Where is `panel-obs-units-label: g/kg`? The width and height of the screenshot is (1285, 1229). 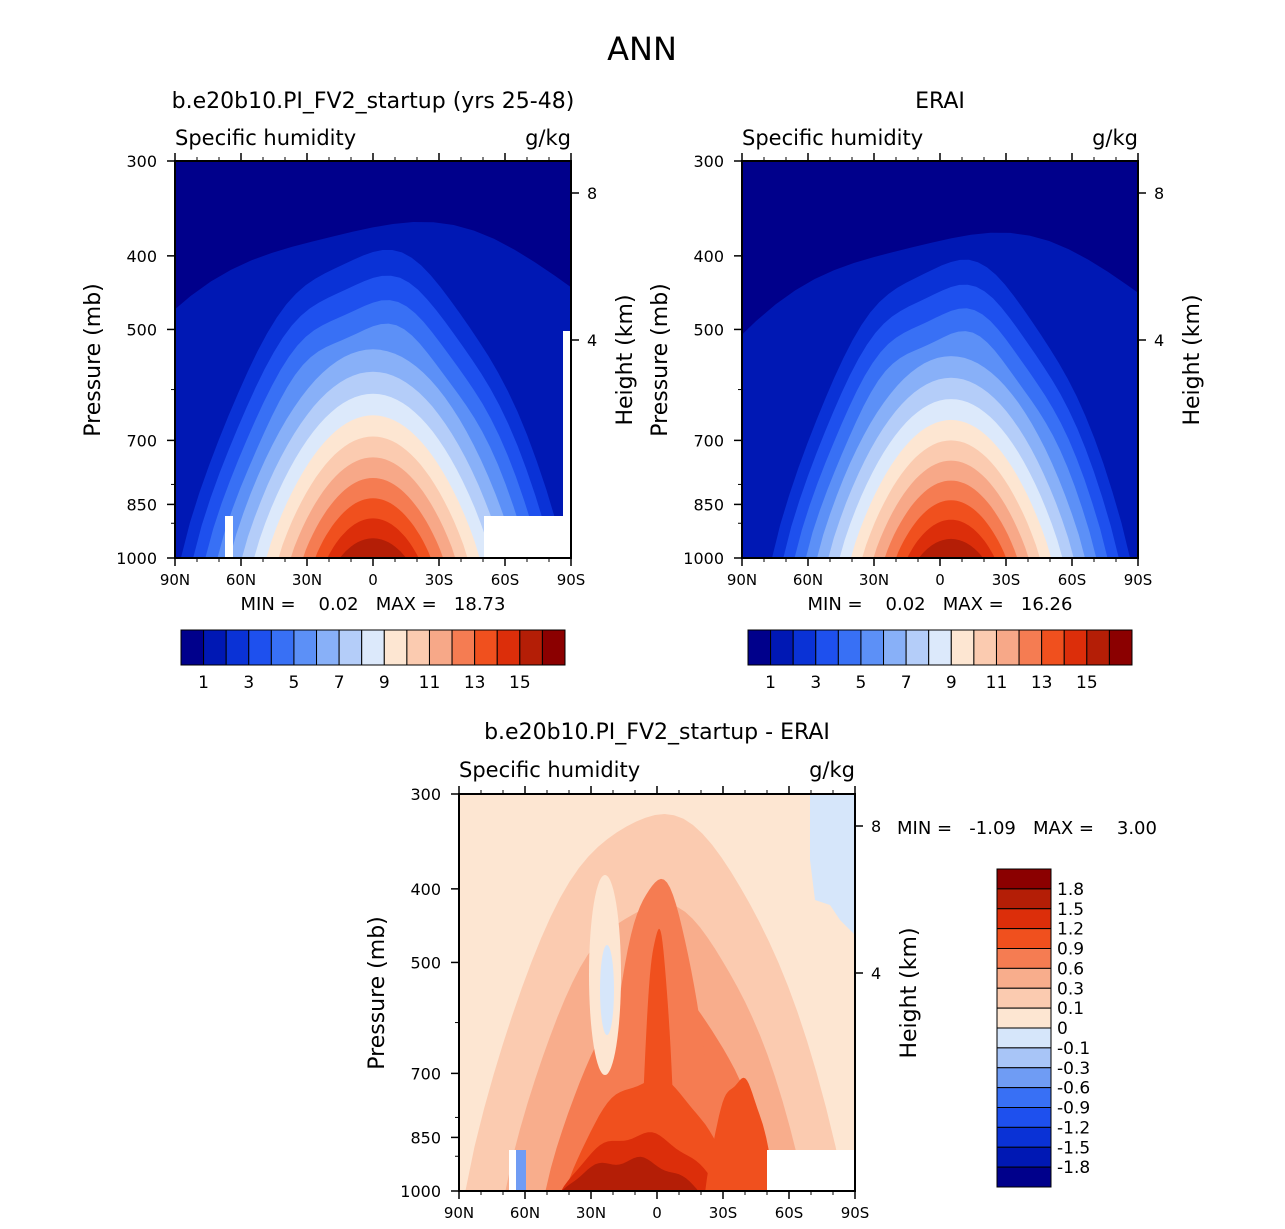
panel-obs-units-label: g/kg is located at coordinates (1115, 138).